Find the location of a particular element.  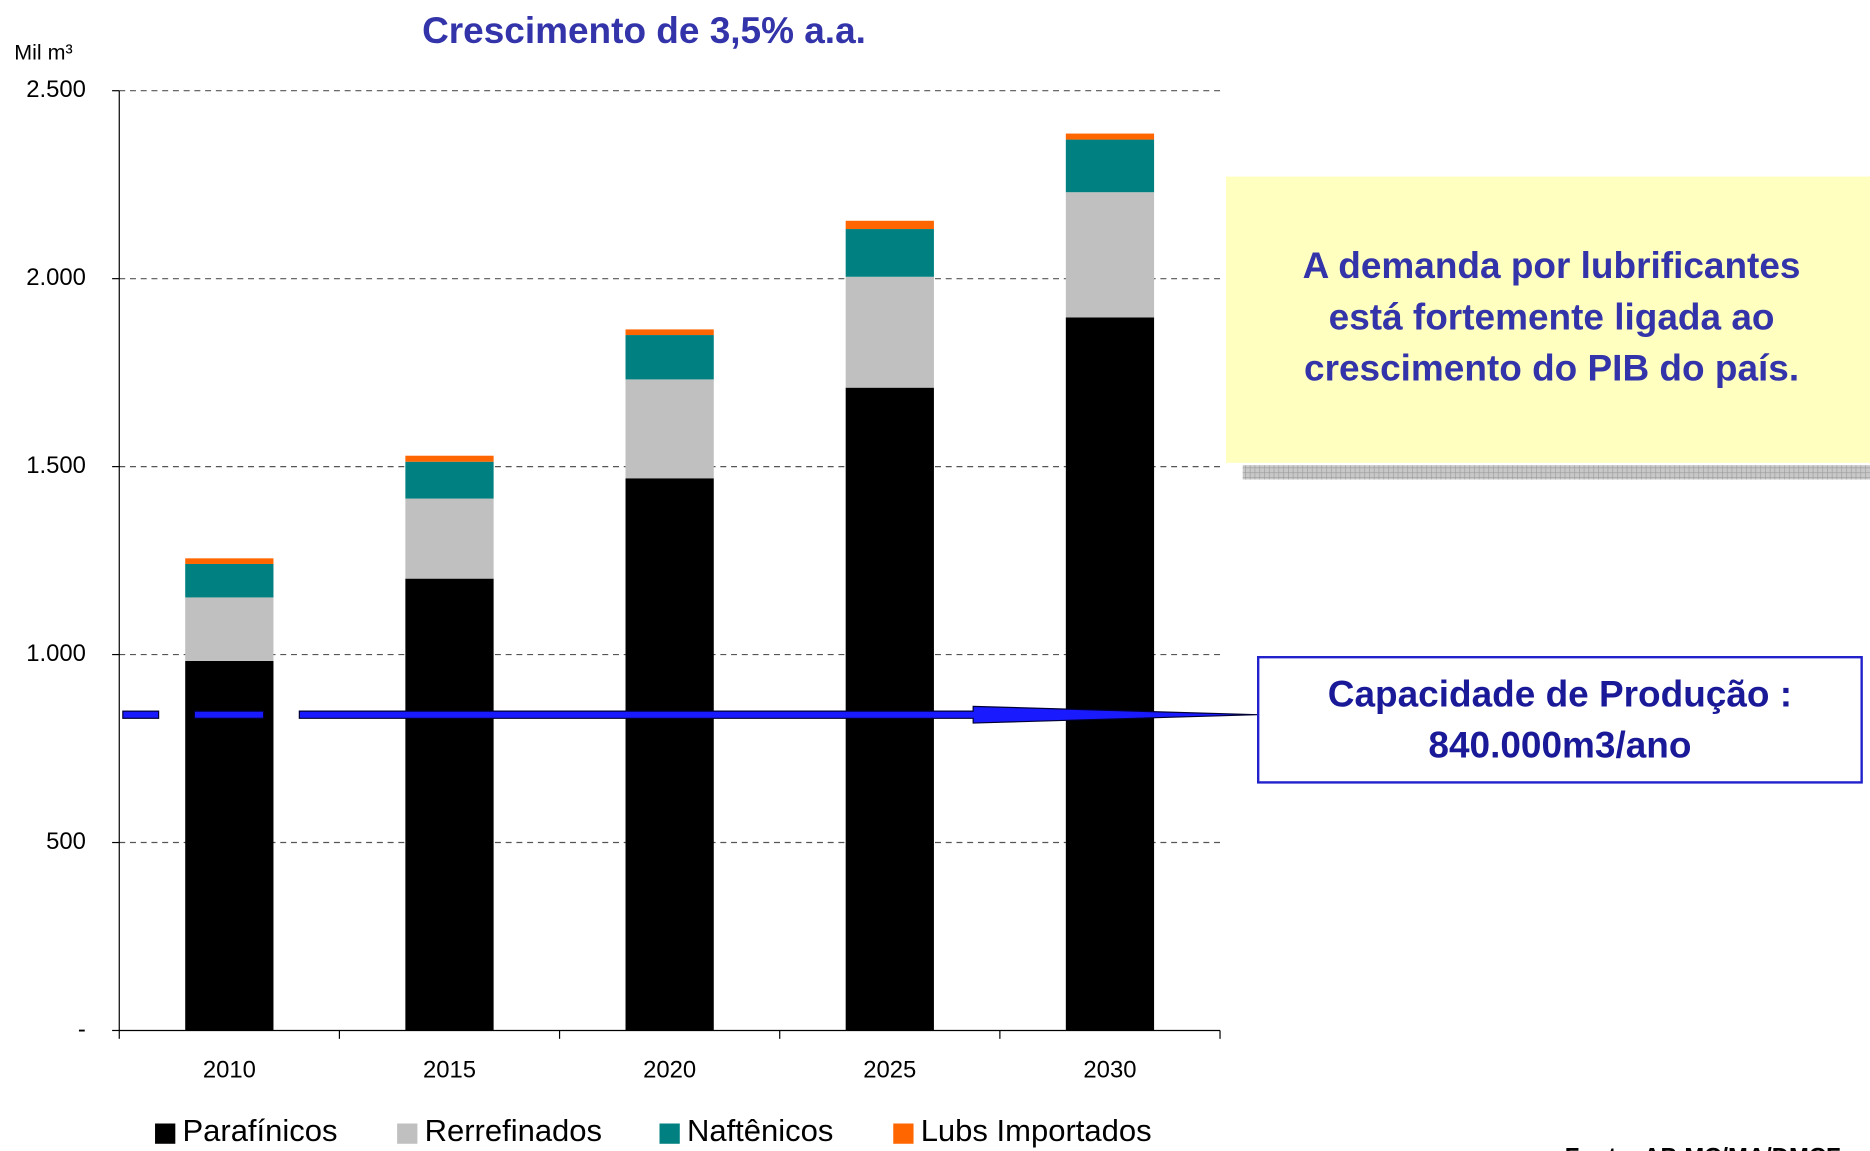

capacity-text: 840.000m3/ano is located at coordinates (1559, 745).